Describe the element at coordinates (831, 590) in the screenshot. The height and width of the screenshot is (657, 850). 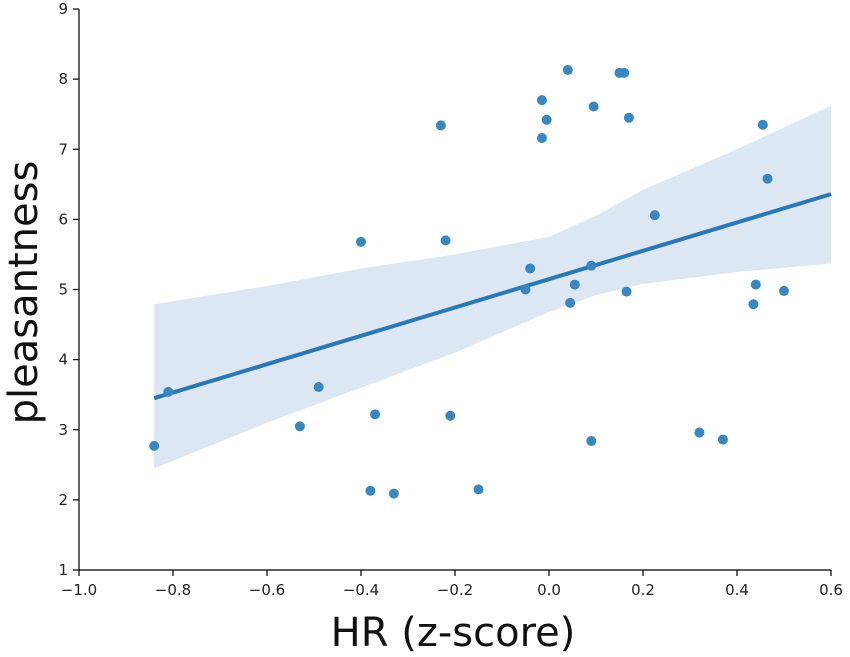
I see `x-tick-label: 0.6` at that location.